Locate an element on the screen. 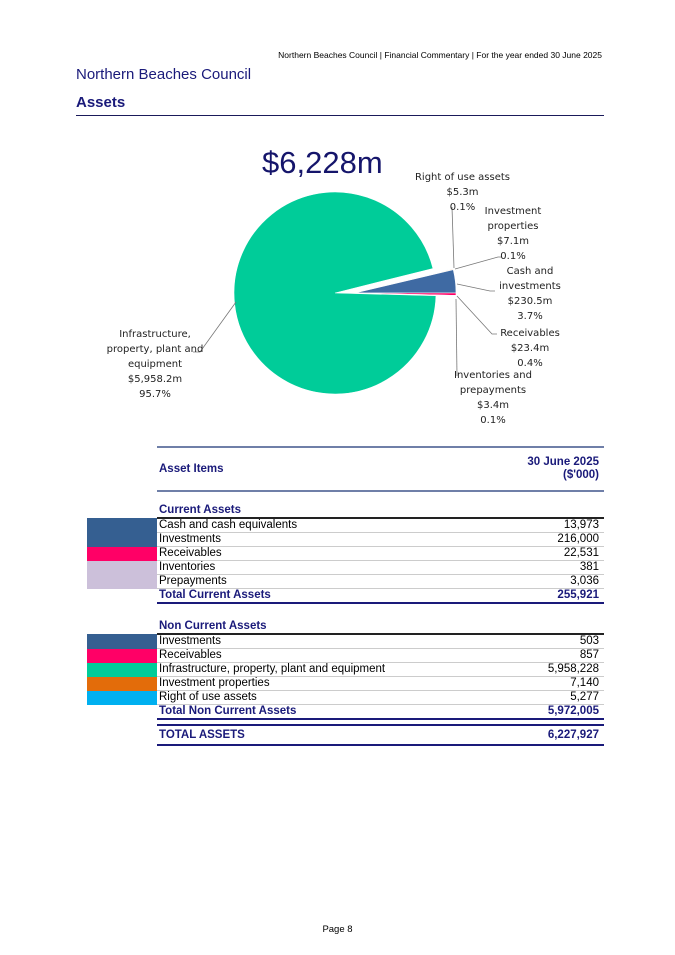 This screenshot has height=955, width=675. col-value: 30 June 2025 ($'000) is located at coordinates (547, 469).